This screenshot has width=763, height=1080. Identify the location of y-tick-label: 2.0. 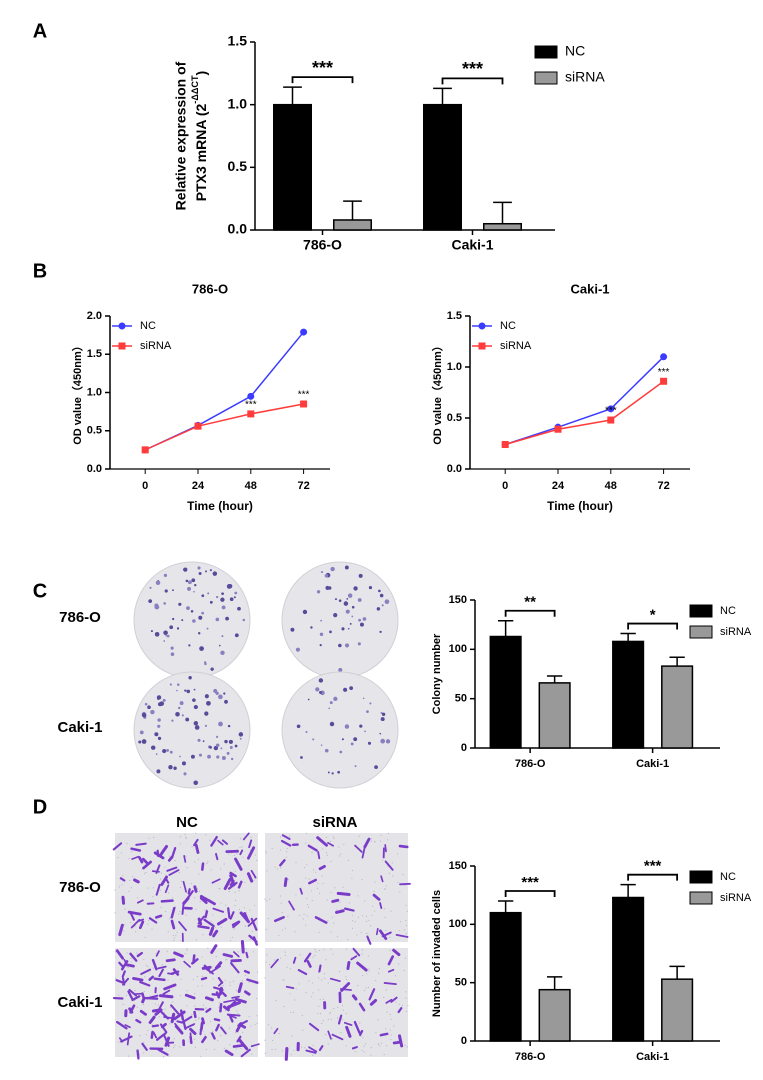
(94, 316).